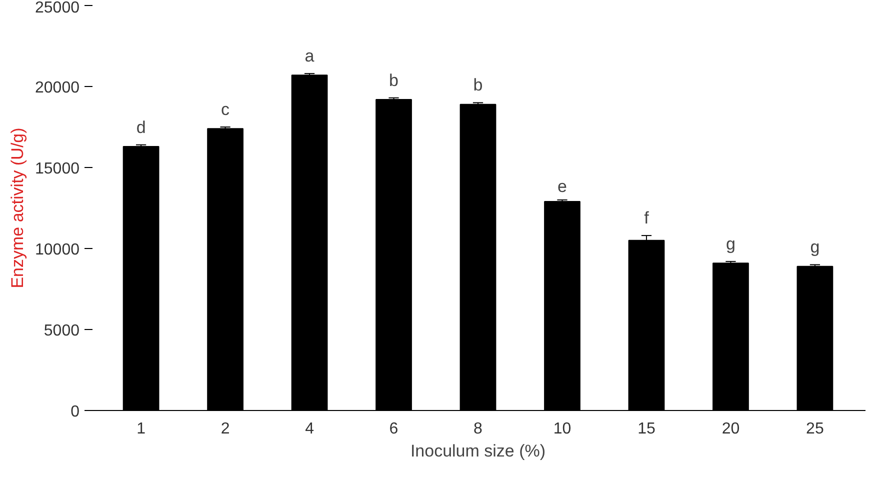 This screenshot has width=879, height=480. Describe the element at coordinates (141, 429) in the screenshot. I see `x-tick-label: 1` at that location.